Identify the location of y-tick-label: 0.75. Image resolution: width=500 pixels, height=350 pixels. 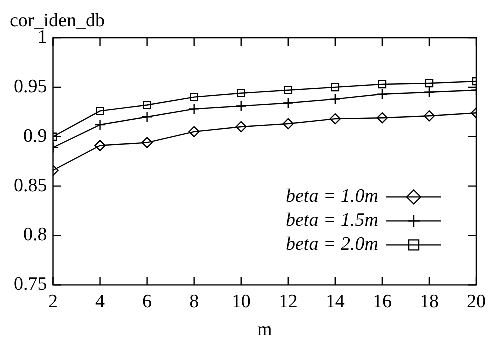
(31, 285).